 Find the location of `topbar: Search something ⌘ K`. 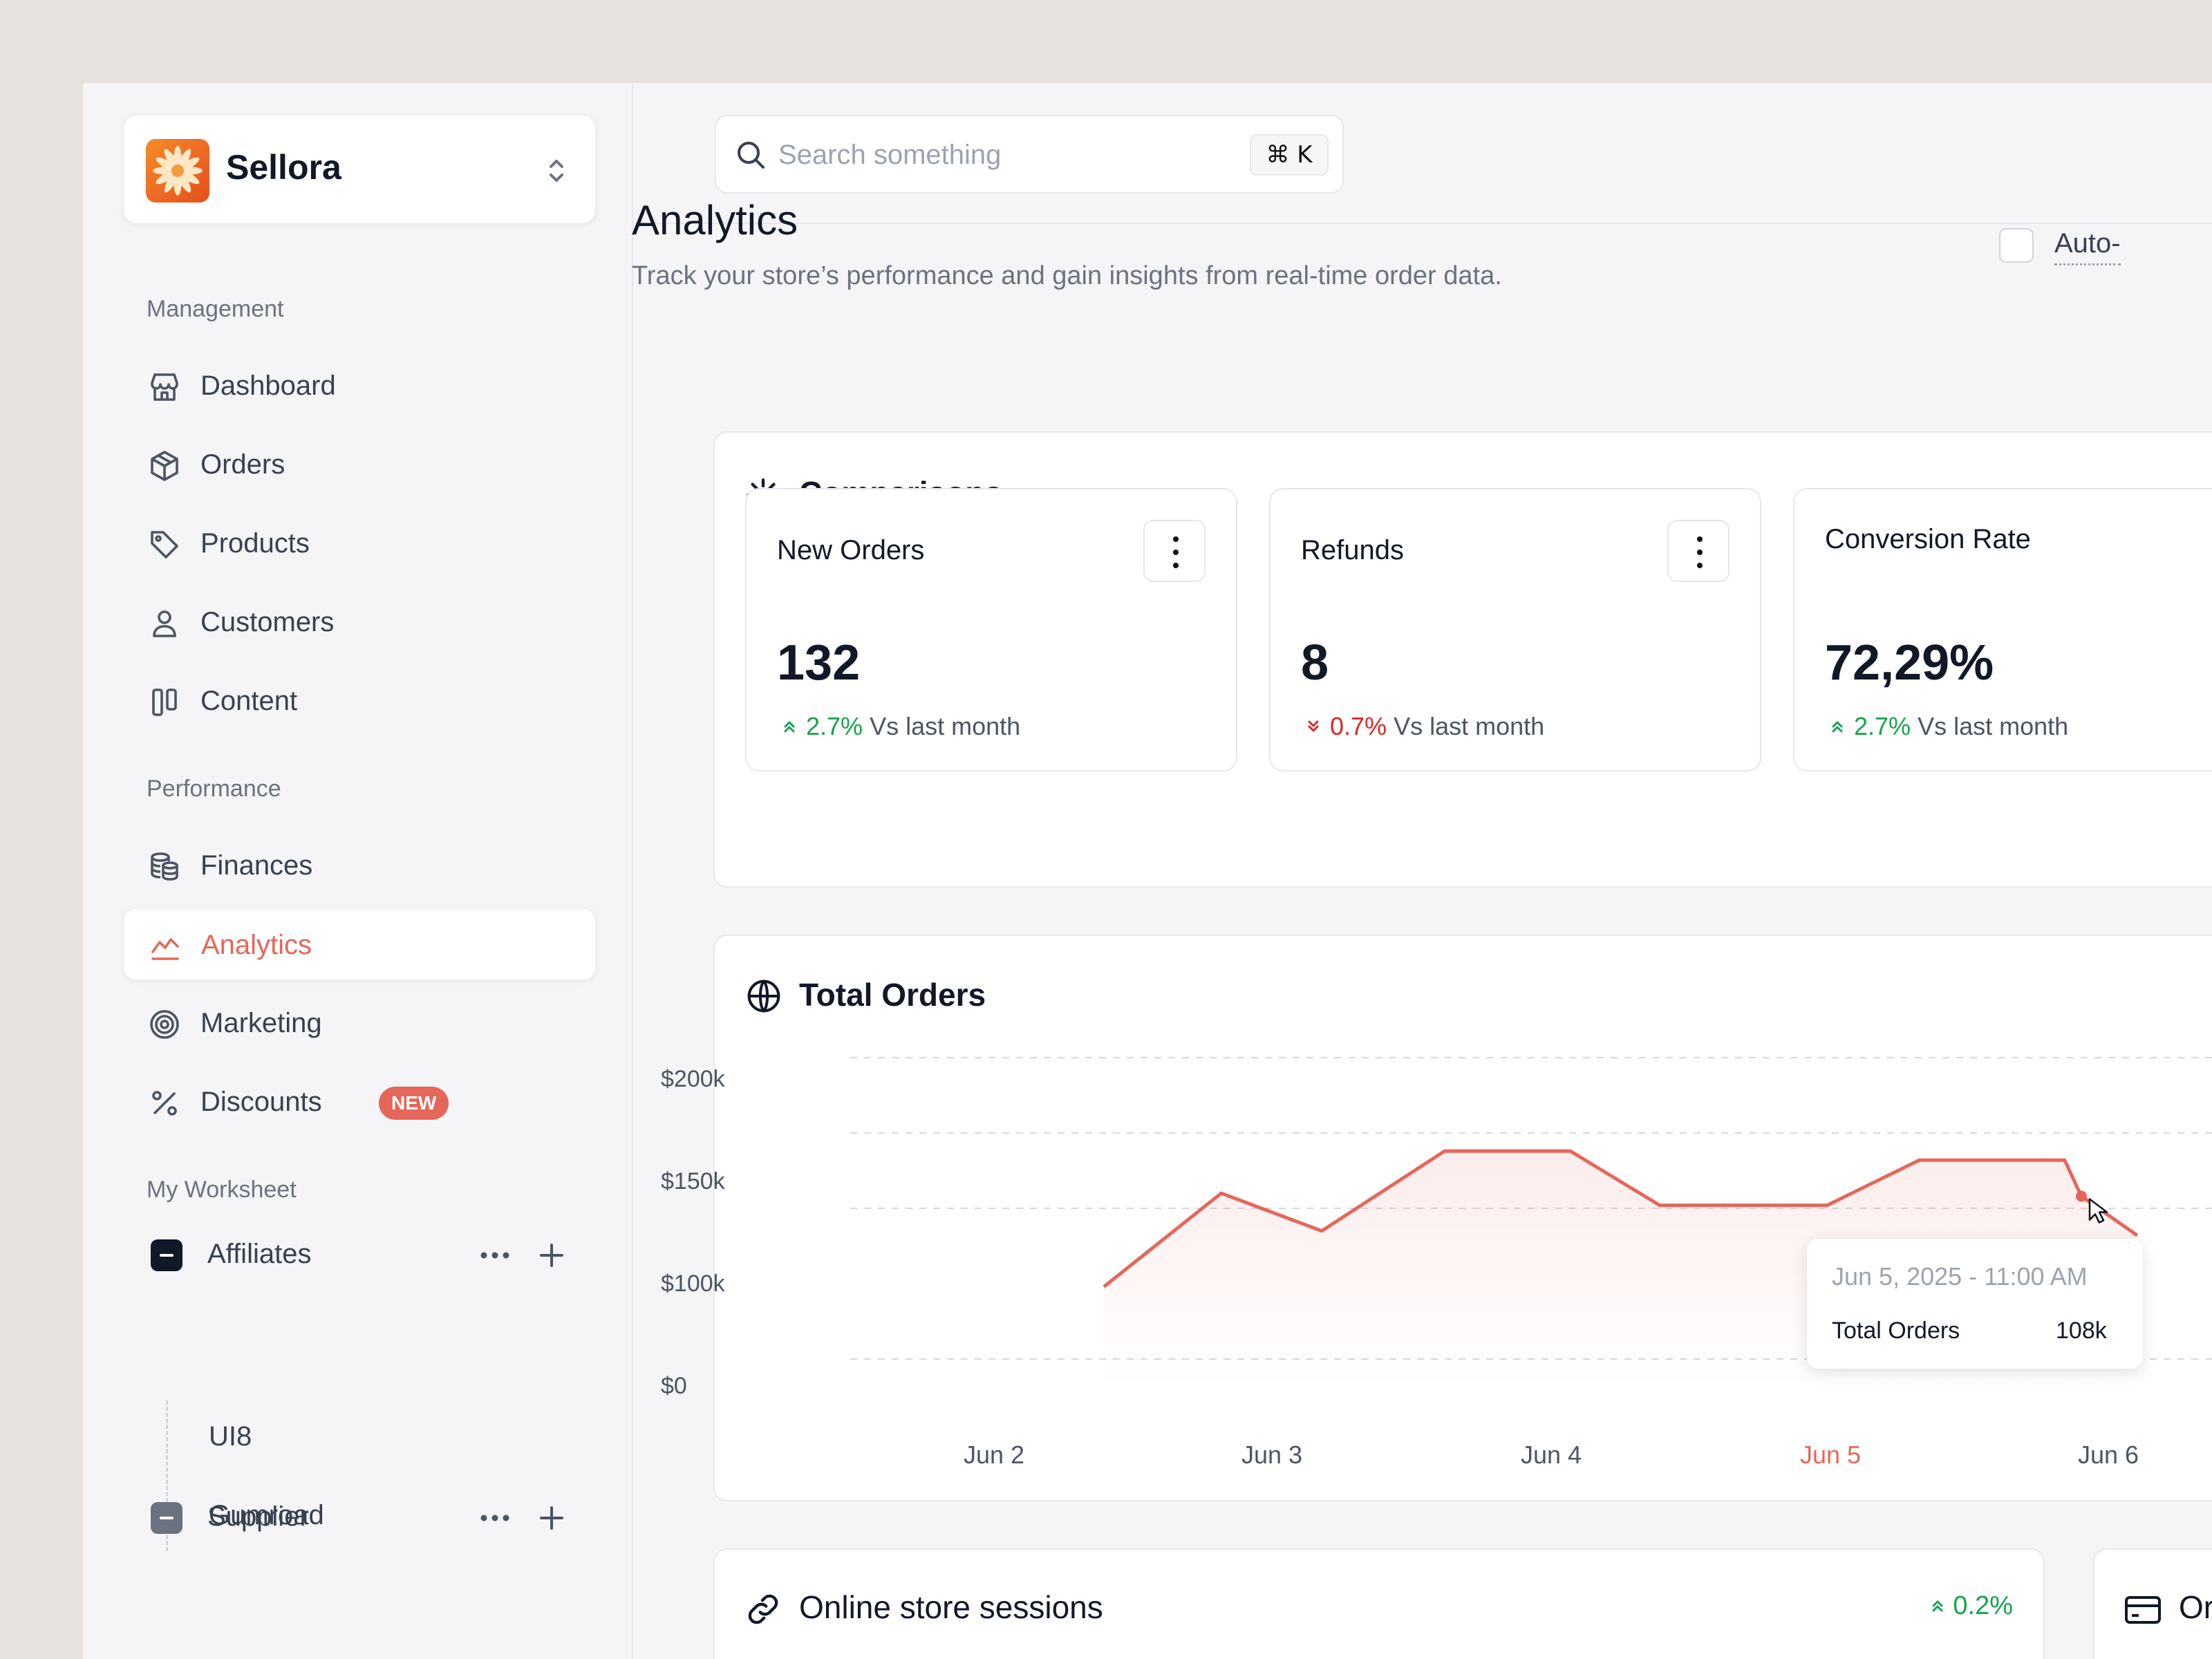

topbar: Search something ⌘ K is located at coordinates (1423, 153).